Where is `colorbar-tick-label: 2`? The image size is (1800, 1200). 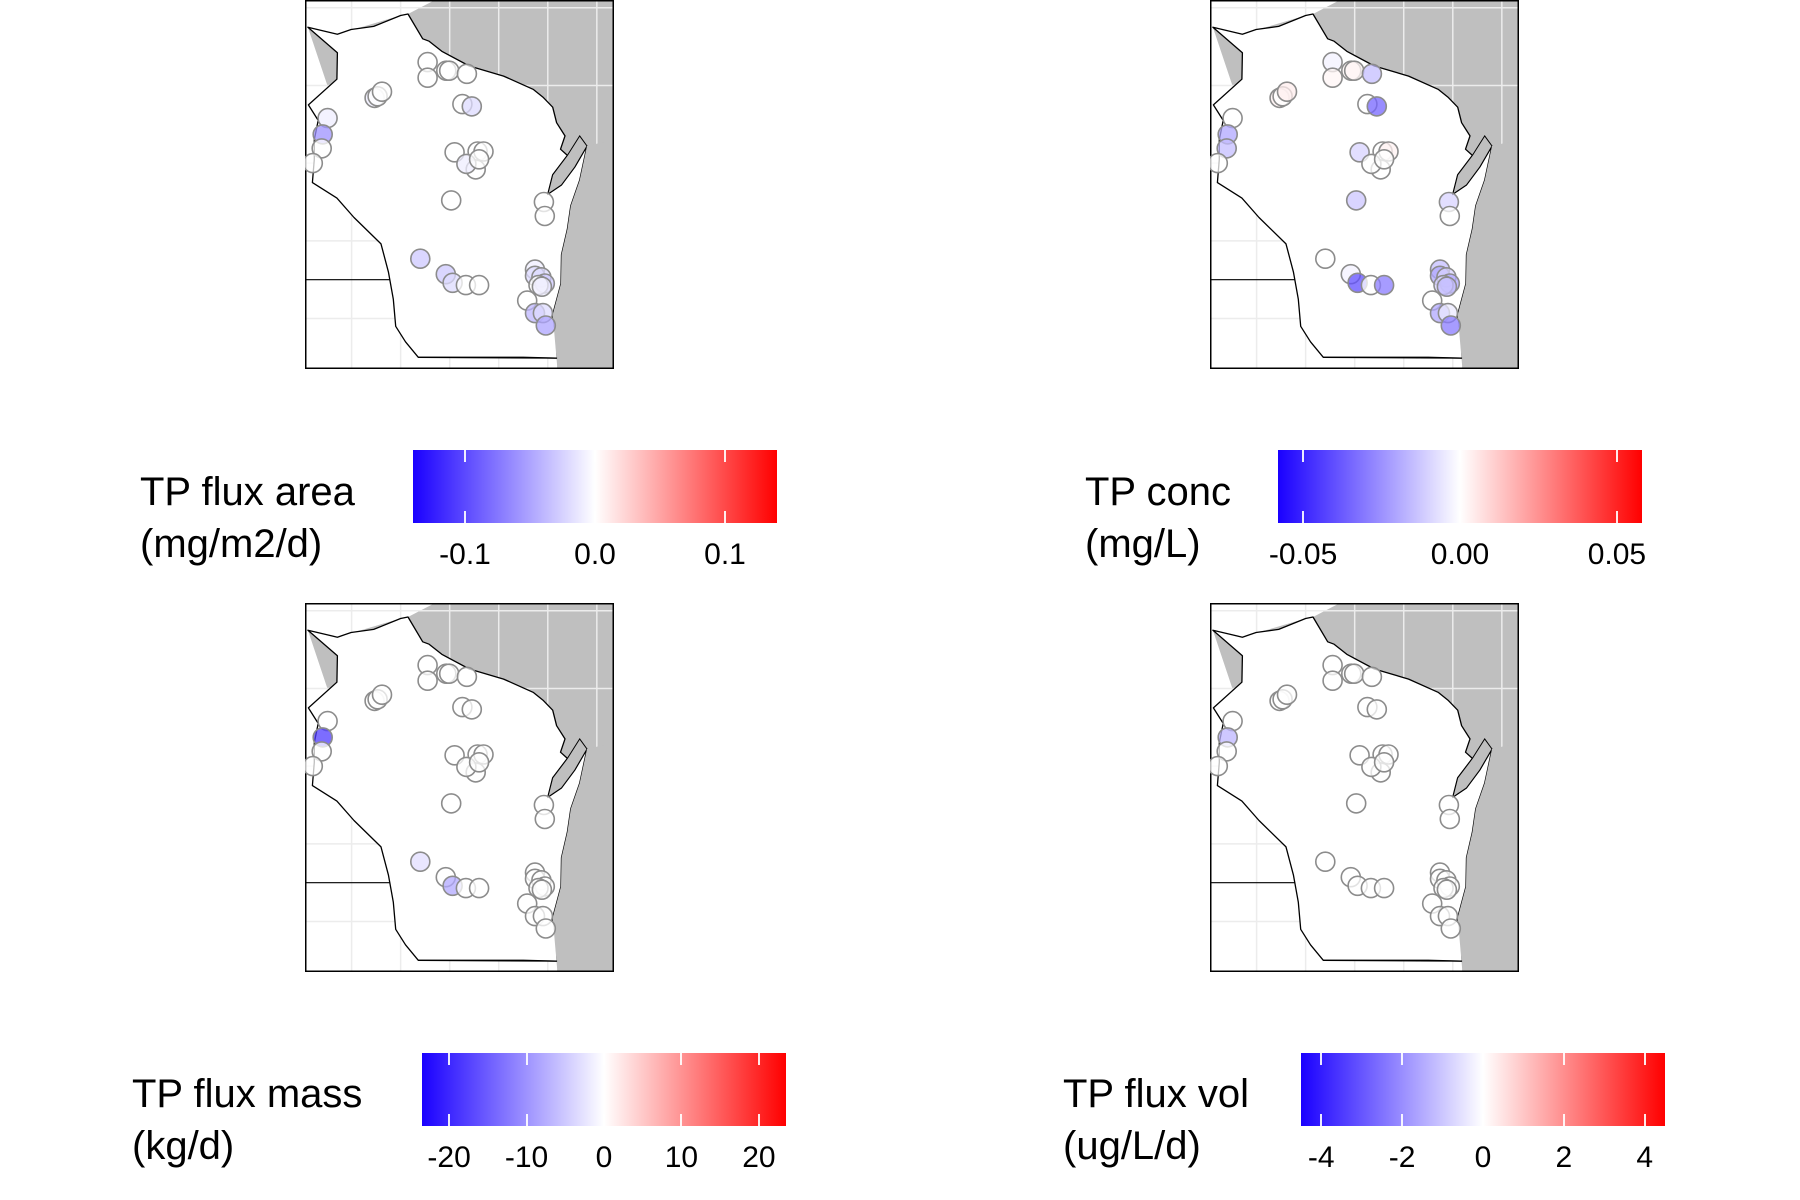 colorbar-tick-label: 2 is located at coordinates (1564, 1157).